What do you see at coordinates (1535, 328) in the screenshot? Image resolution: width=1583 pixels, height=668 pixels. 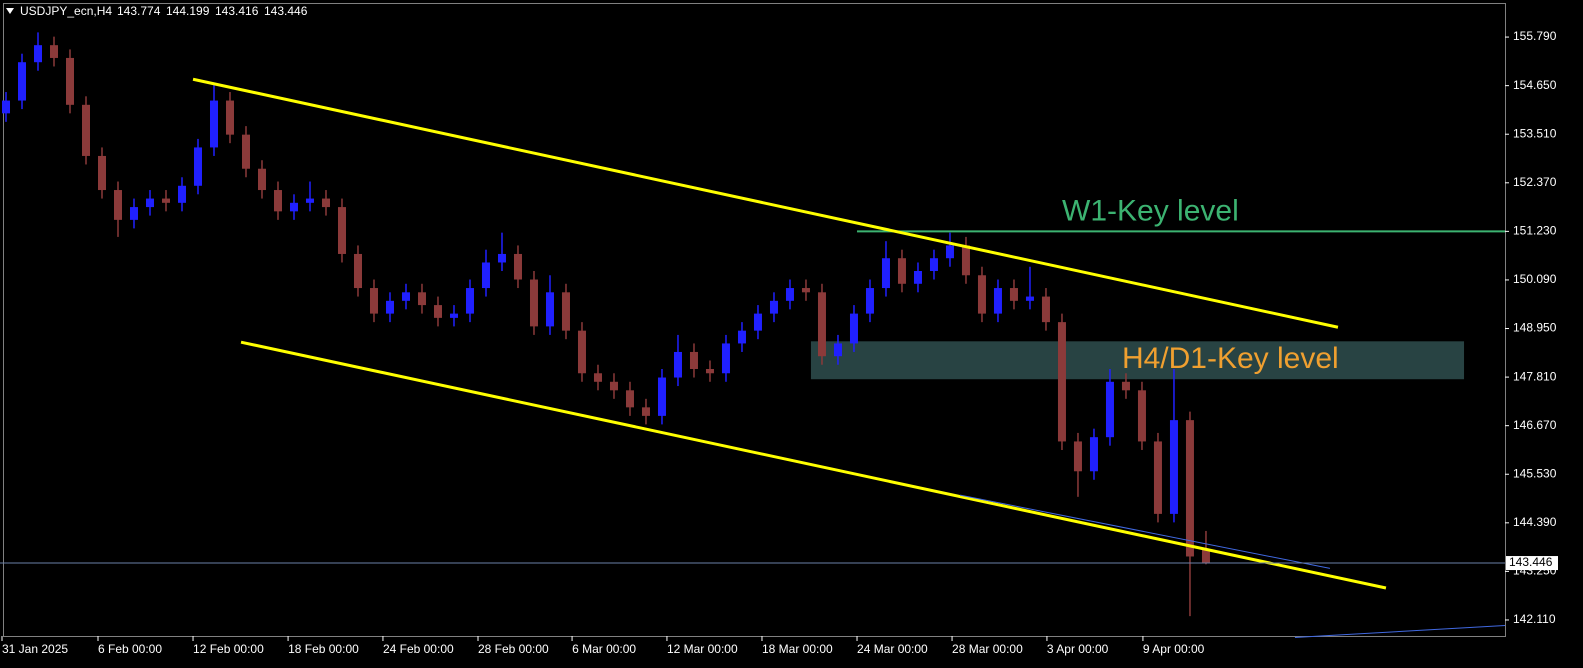 I see `y-tick-label: 148.950` at bounding box center [1535, 328].